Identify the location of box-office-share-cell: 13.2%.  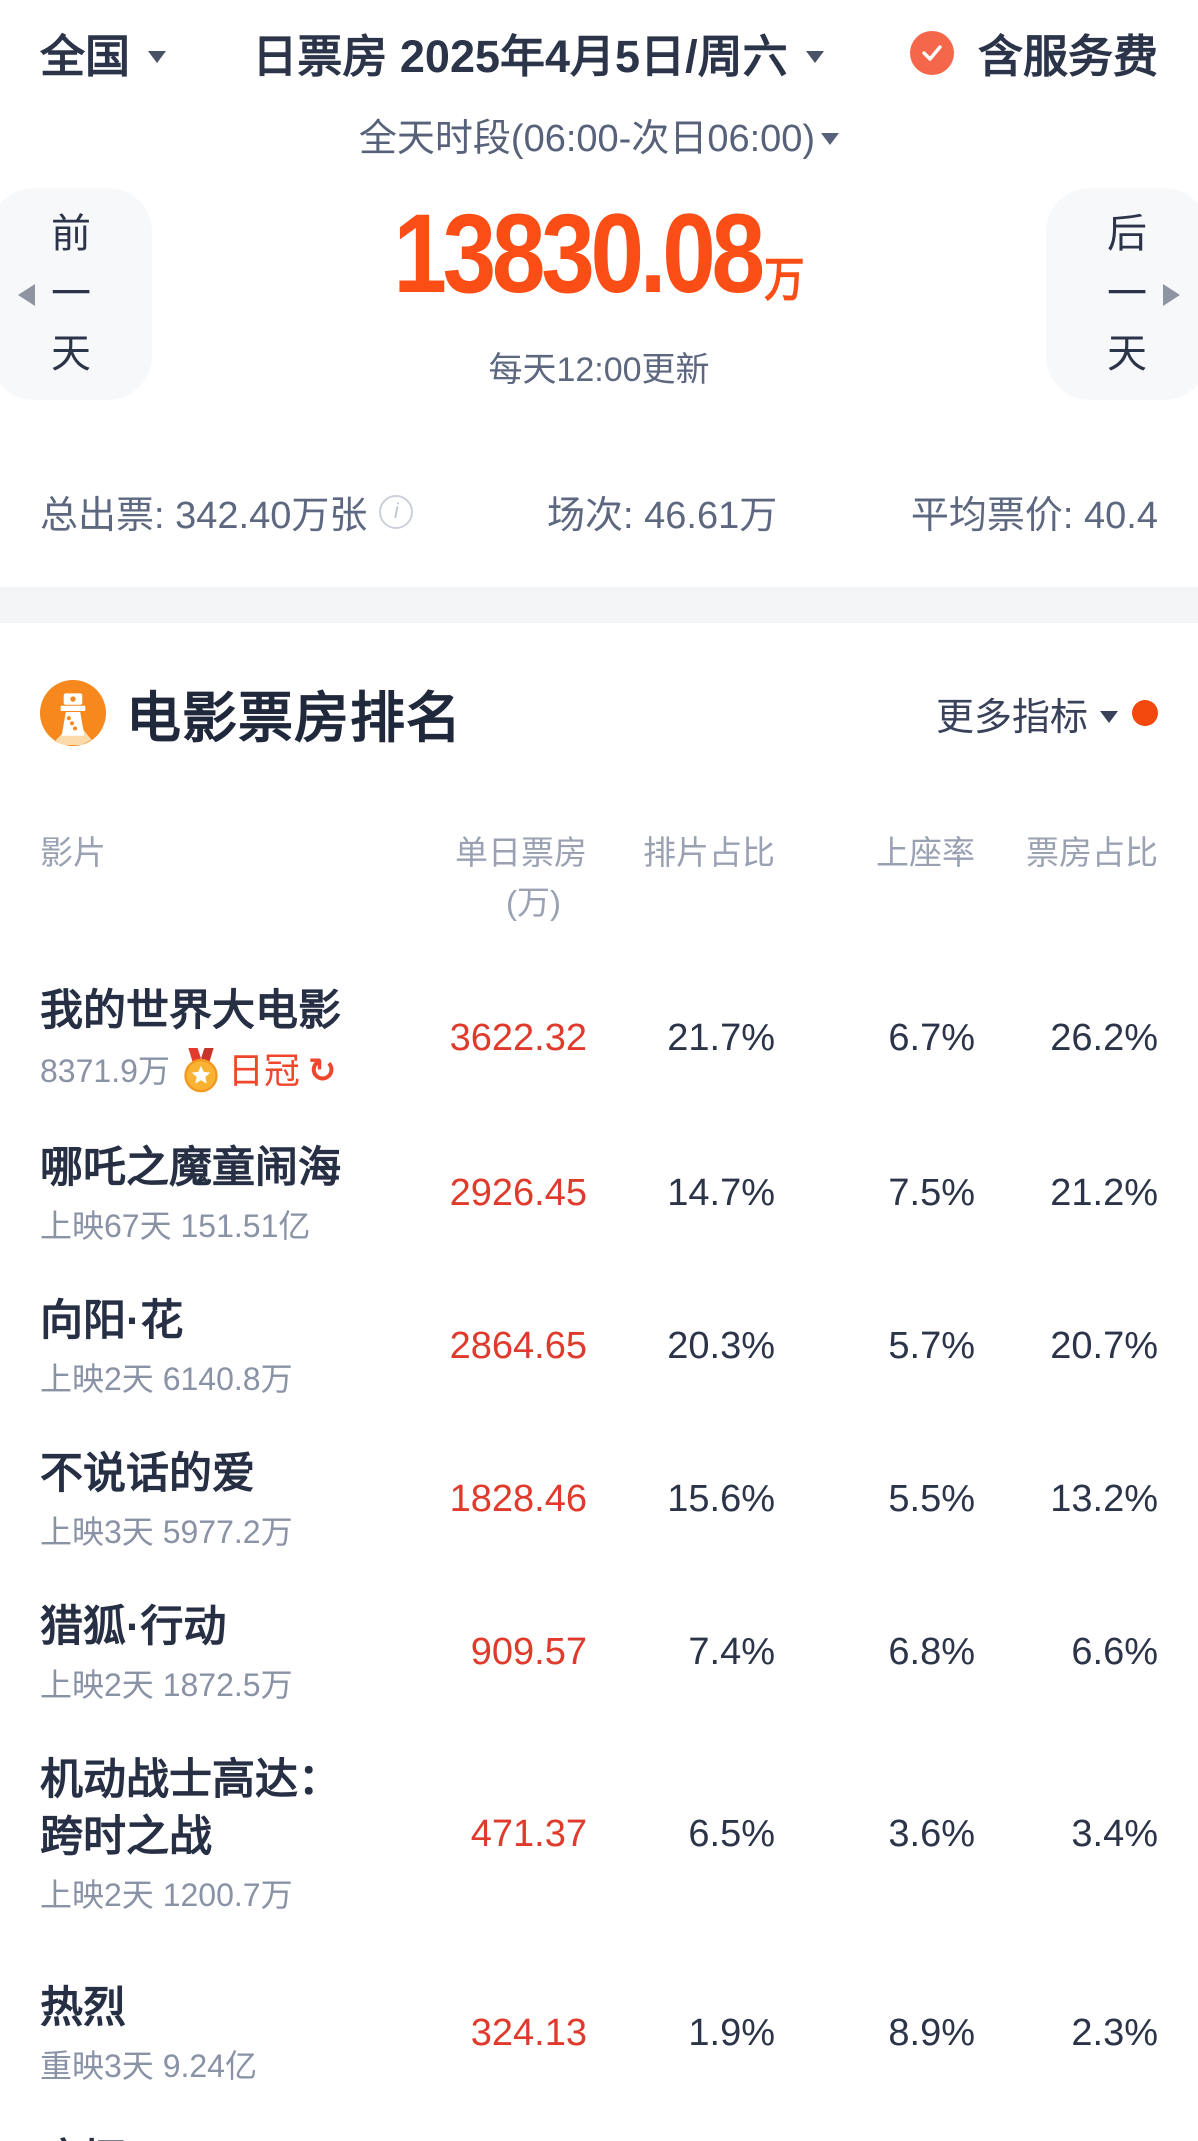
(1104, 1499).